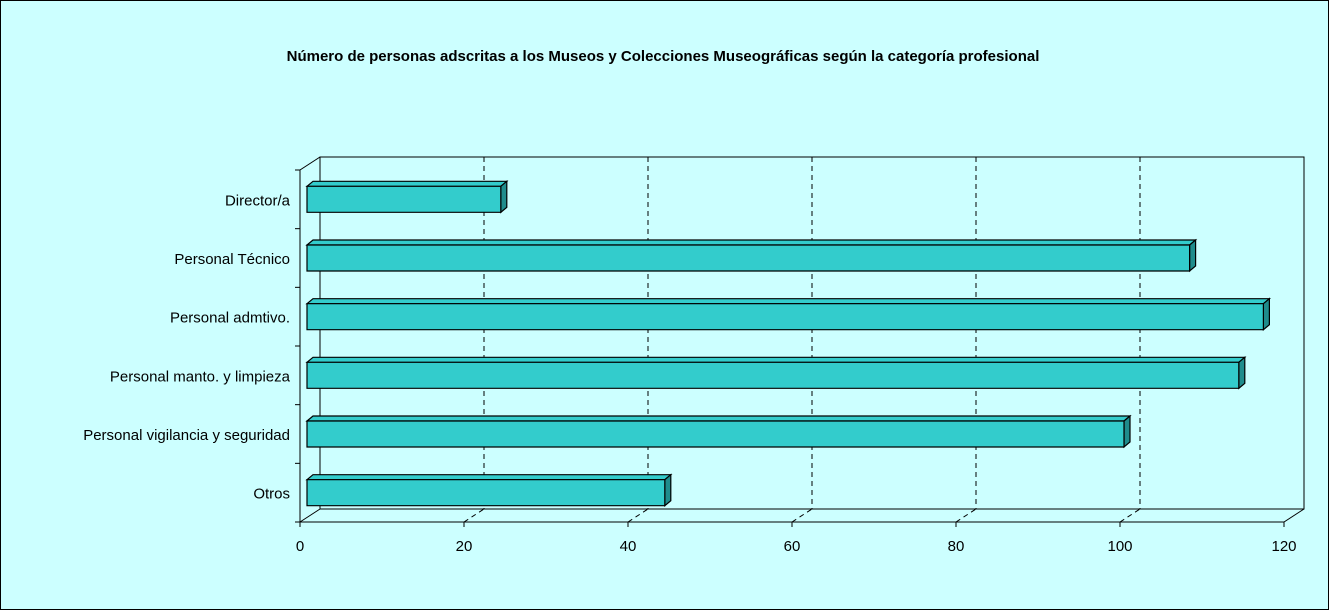  I want to click on x-tick-label: 40, so click(628, 546).